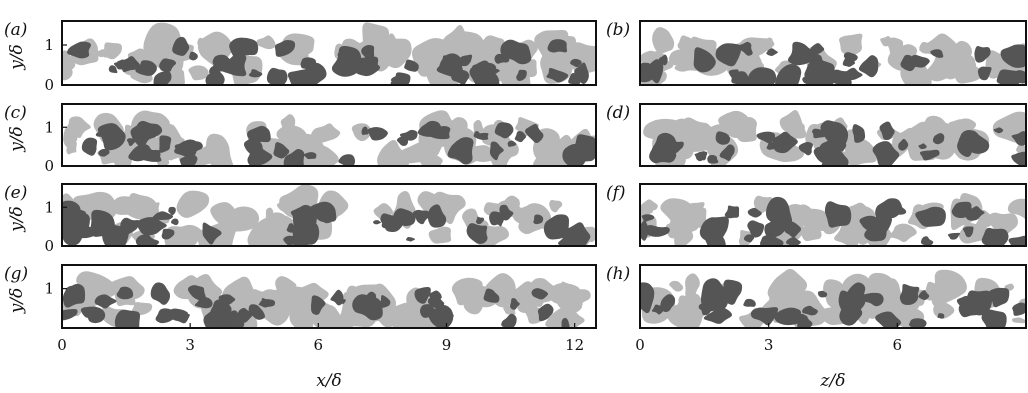 The height and width of the screenshot is (393, 1028). I want to click on panel-h-structures, so click(833, 298).